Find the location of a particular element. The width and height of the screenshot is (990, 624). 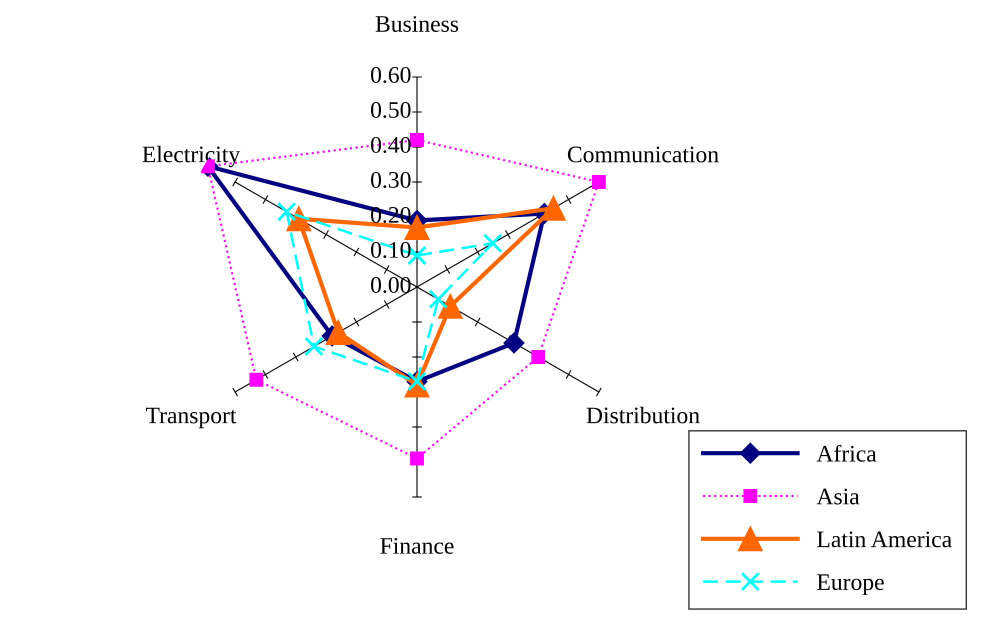

y-tick-label: 0.00 is located at coordinates (391, 285).